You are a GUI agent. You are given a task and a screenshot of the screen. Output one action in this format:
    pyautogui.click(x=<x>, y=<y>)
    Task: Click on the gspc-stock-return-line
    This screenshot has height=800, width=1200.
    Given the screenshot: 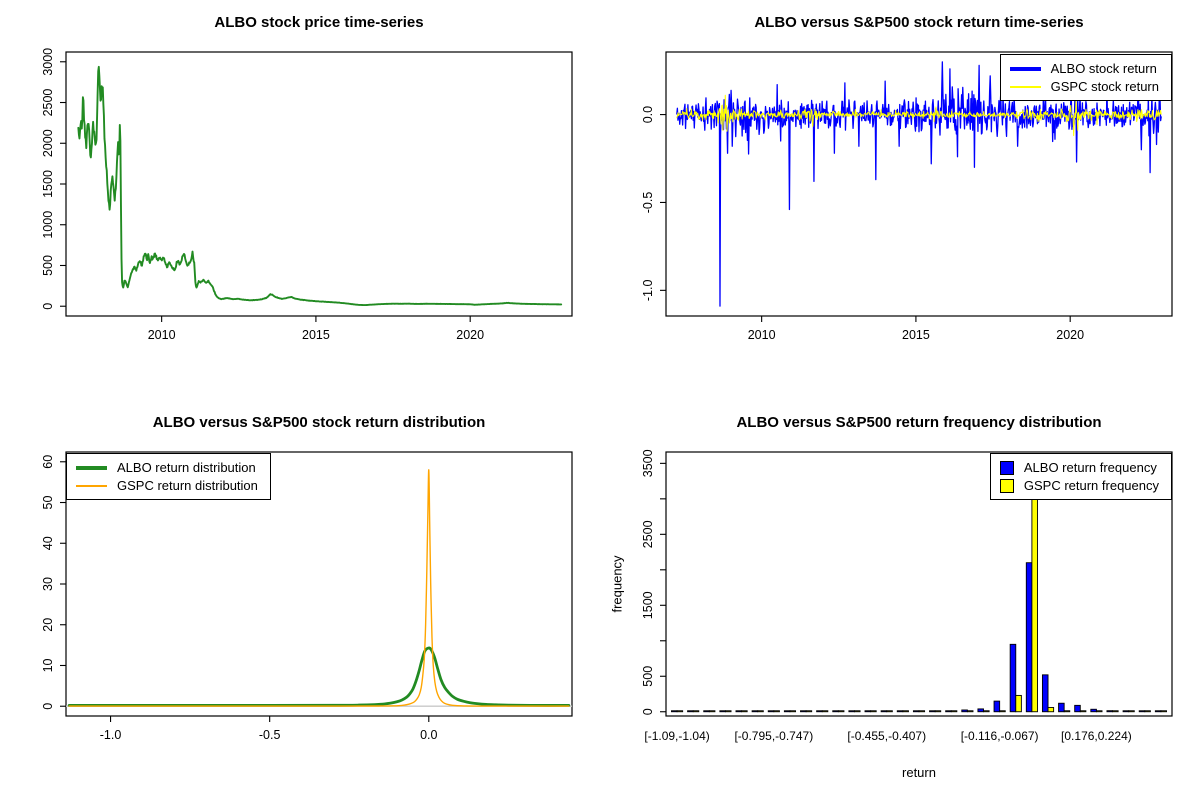 What is the action you would take?
    pyautogui.click(x=919, y=115)
    